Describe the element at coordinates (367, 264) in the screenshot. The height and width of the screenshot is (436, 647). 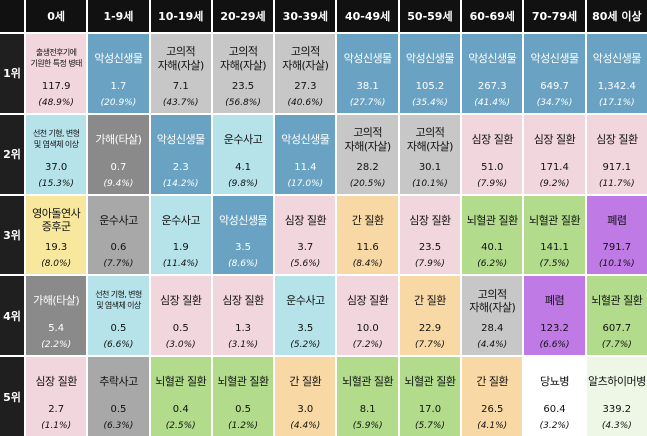
I see `share-percent: (8.4%)` at that location.